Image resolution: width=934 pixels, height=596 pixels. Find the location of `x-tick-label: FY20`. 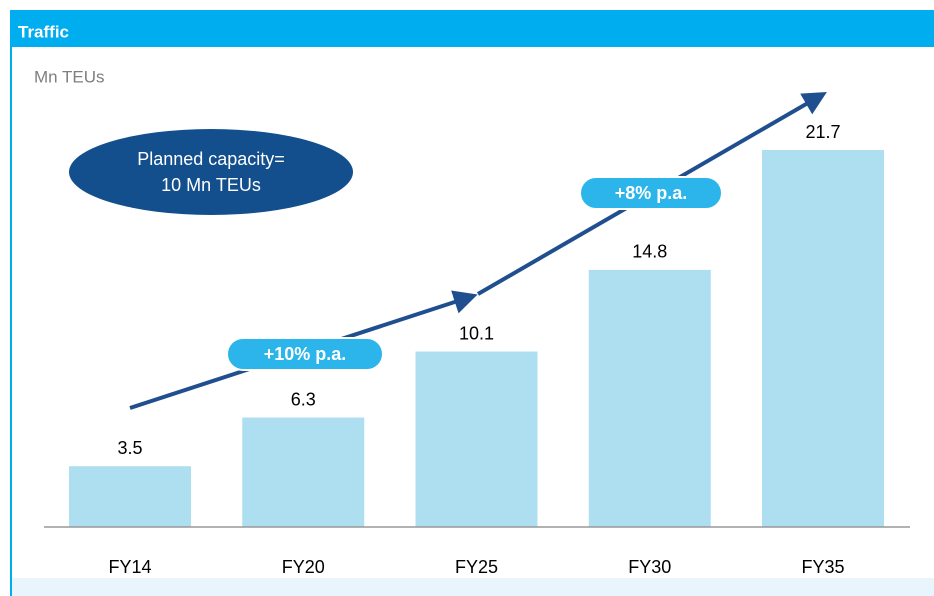

x-tick-label: FY20 is located at coordinates (303, 567).